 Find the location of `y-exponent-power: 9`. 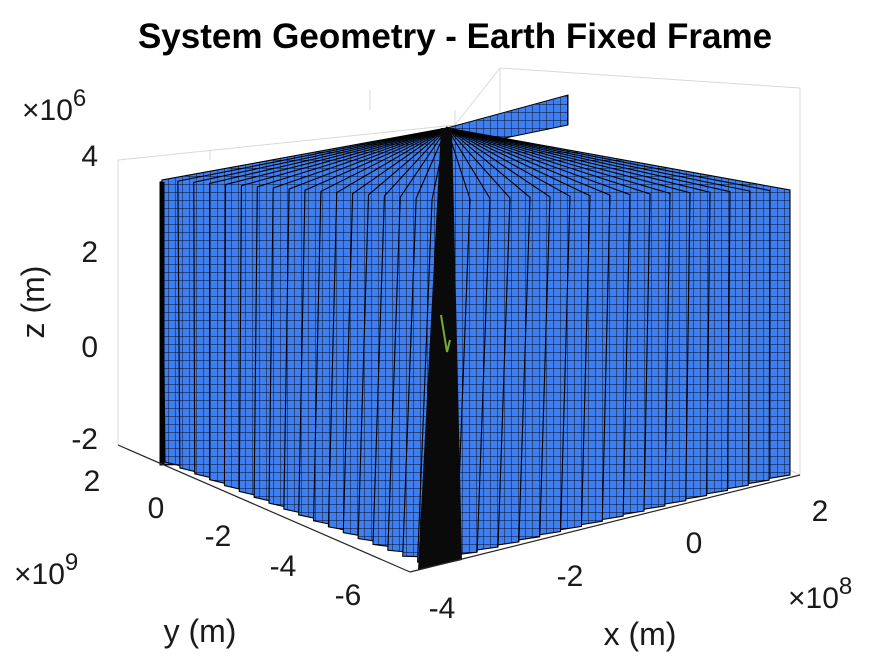

y-exponent-power: 9 is located at coordinates (71, 562).